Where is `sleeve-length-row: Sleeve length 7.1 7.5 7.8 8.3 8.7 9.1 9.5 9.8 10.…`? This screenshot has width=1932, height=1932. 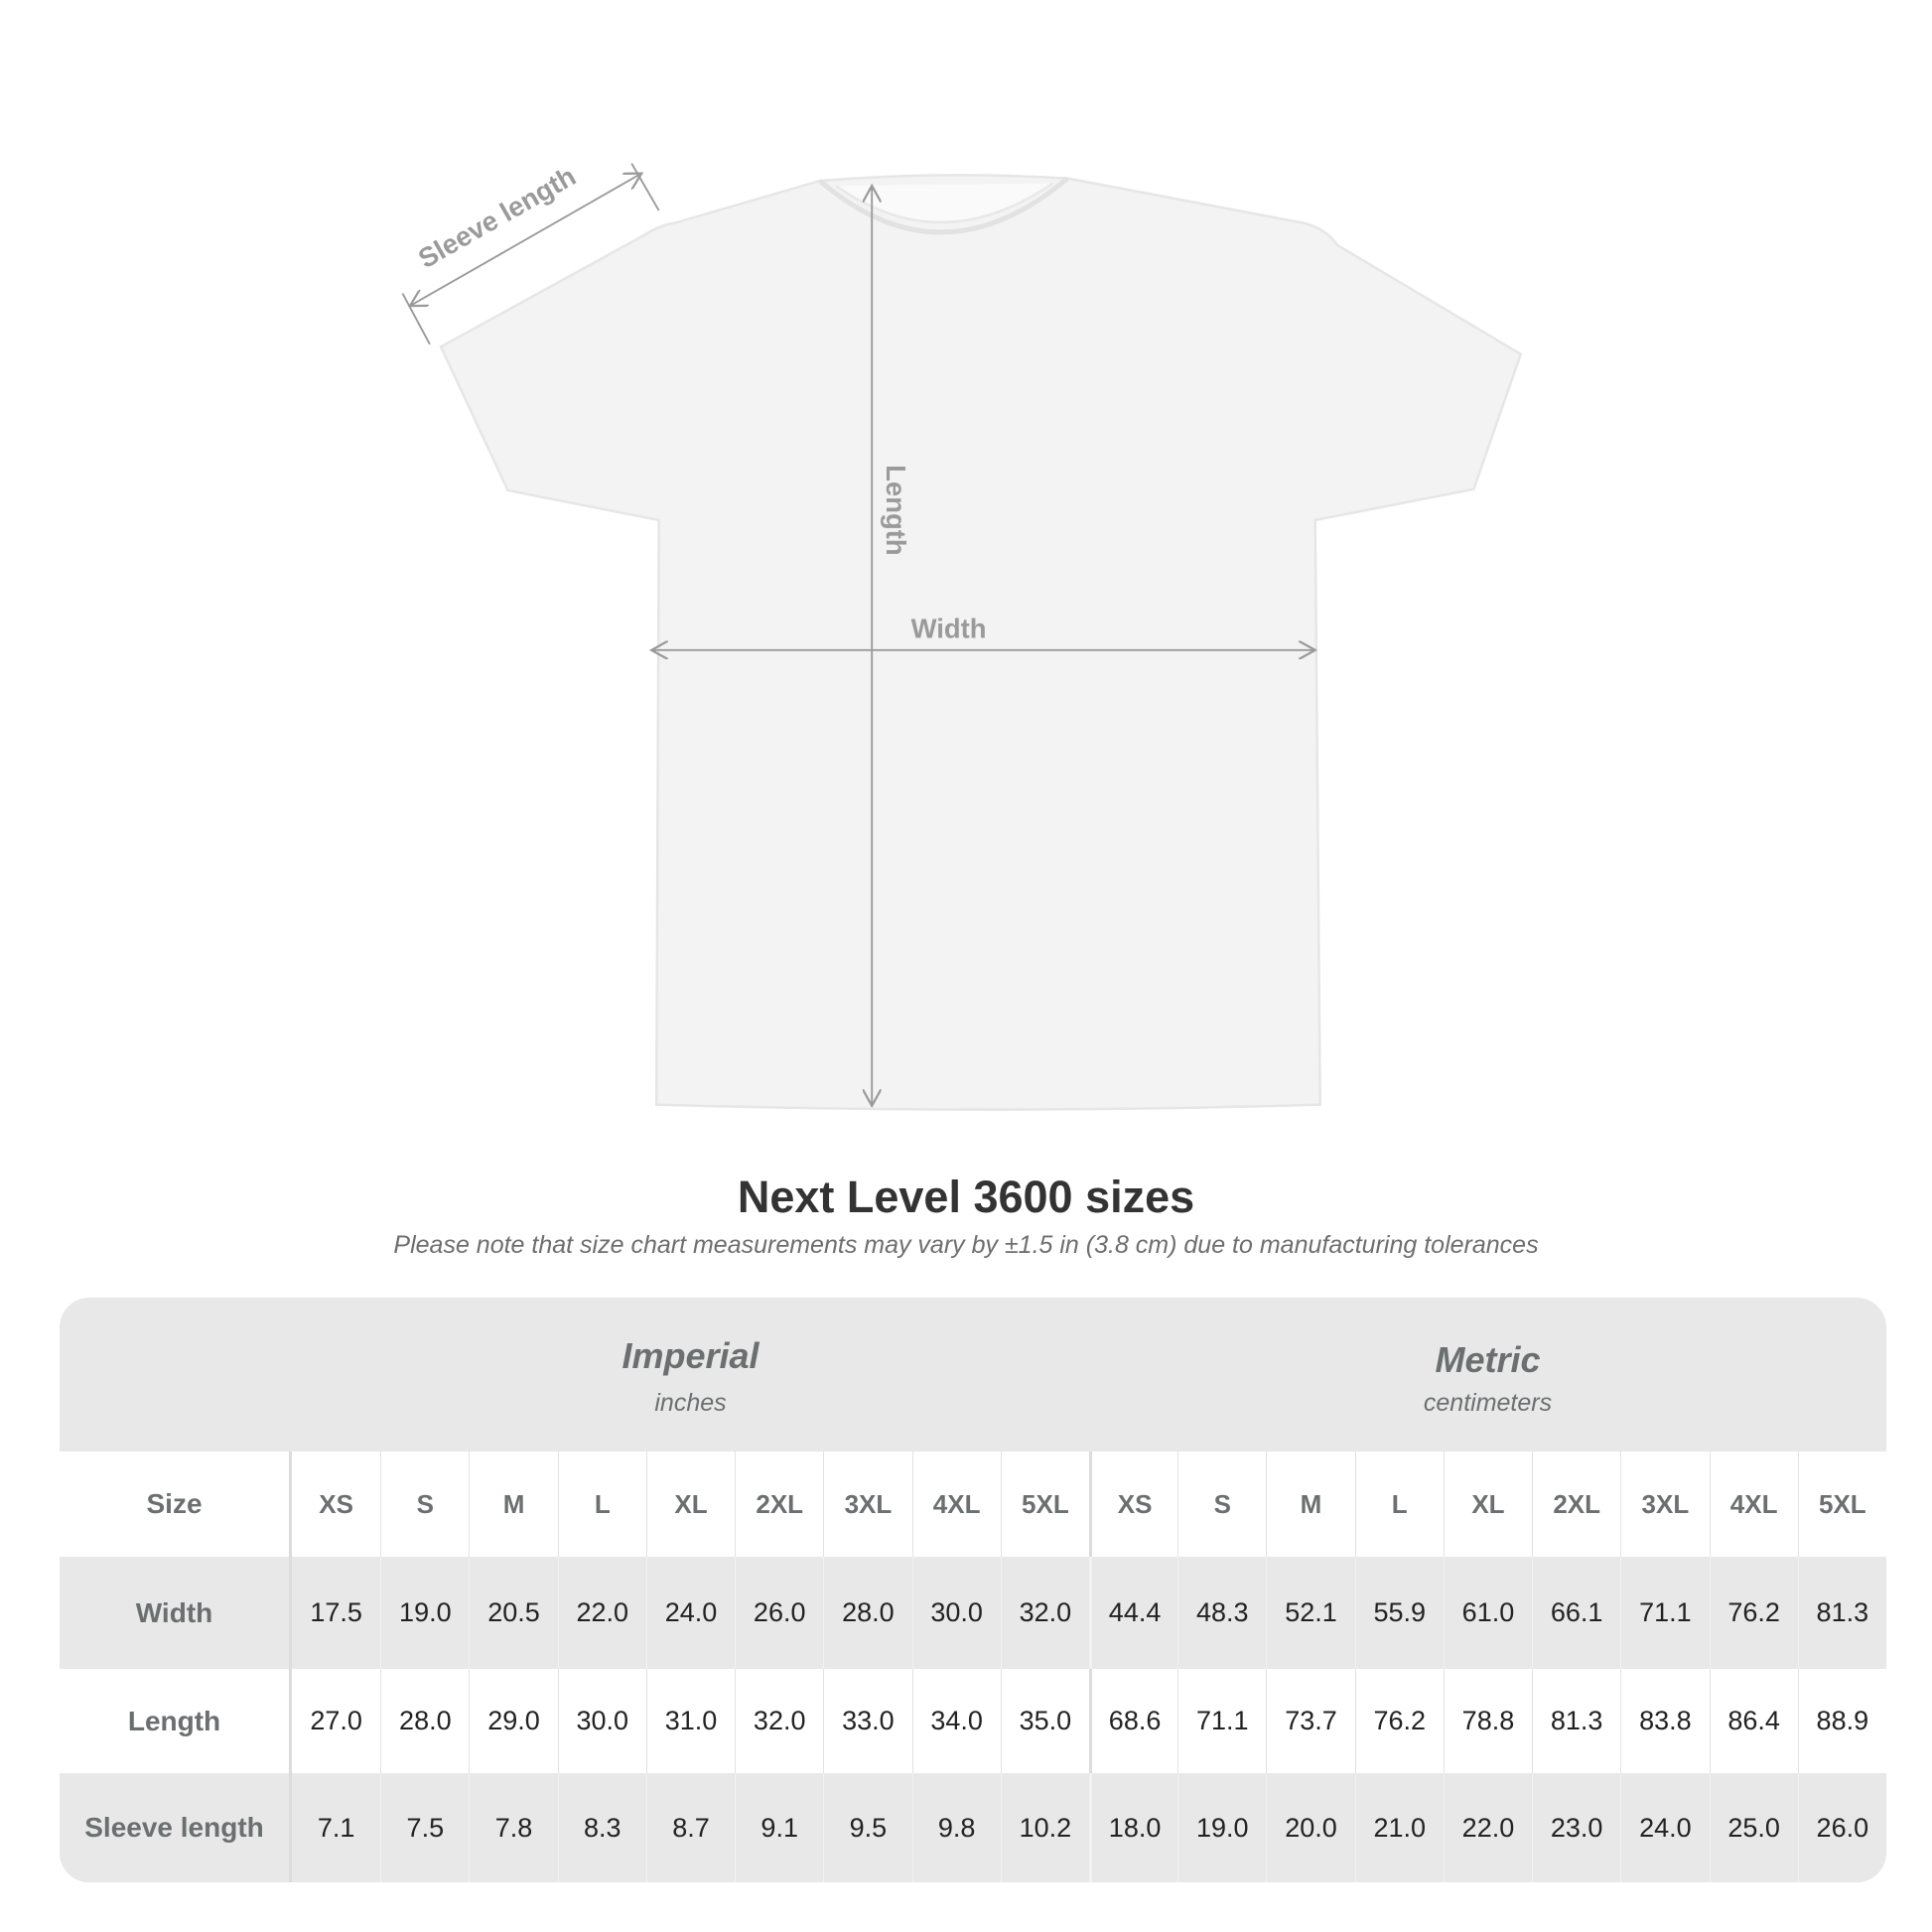
sleeve-length-row: Sleeve length 7.1 7.5 7.8 8.3 8.7 9.1 9.5 9.8 10.… is located at coordinates (973, 1828).